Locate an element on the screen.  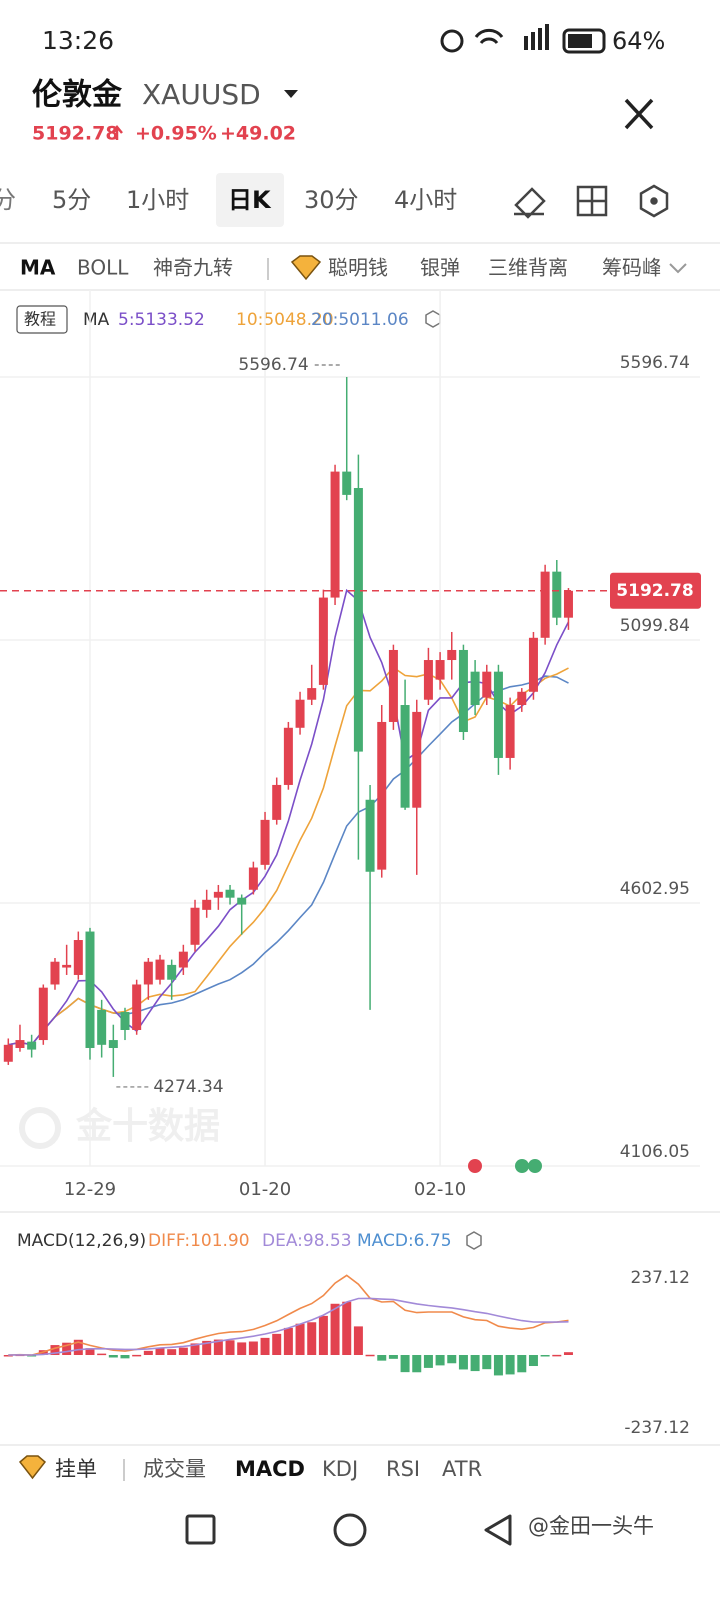
bottom-tab: 成交量 is located at coordinates (174, 1469).